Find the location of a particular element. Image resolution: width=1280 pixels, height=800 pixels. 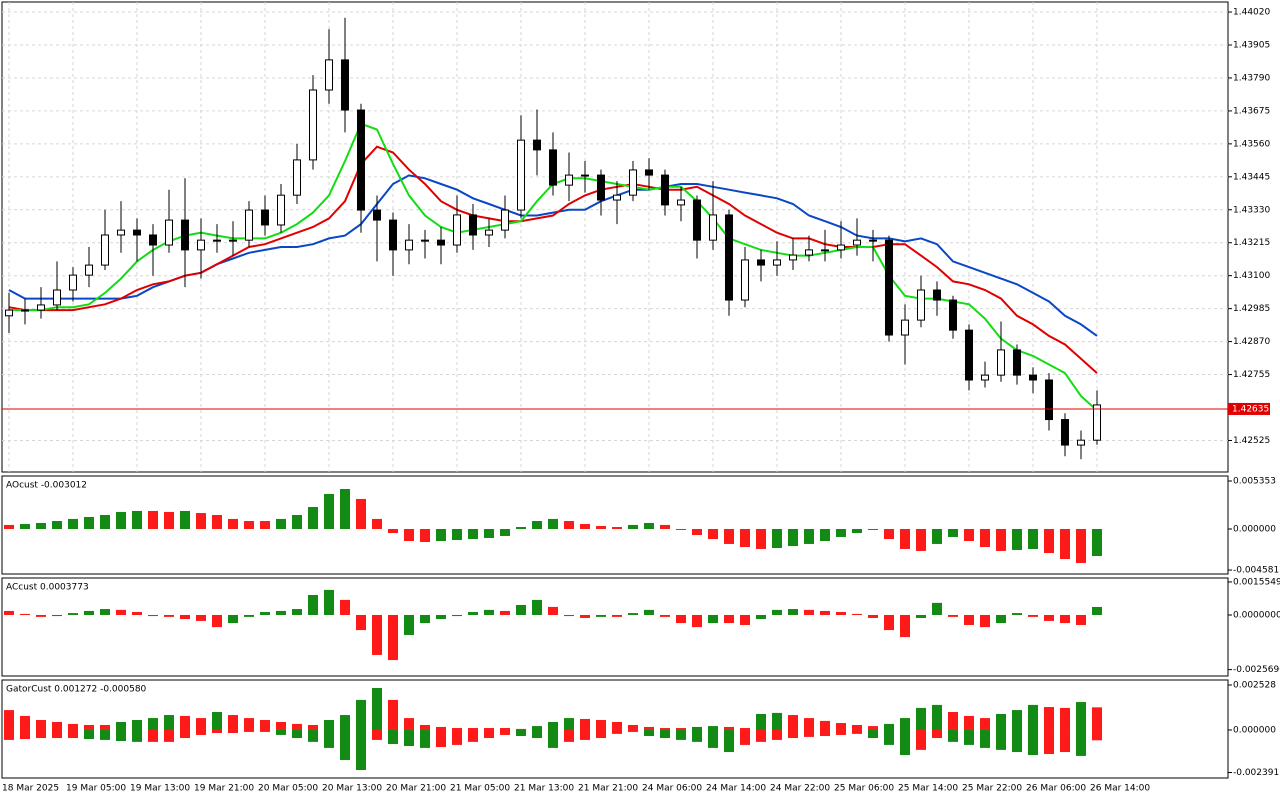

x-tick-label: 19 Mar 21:00 is located at coordinates (224, 789).